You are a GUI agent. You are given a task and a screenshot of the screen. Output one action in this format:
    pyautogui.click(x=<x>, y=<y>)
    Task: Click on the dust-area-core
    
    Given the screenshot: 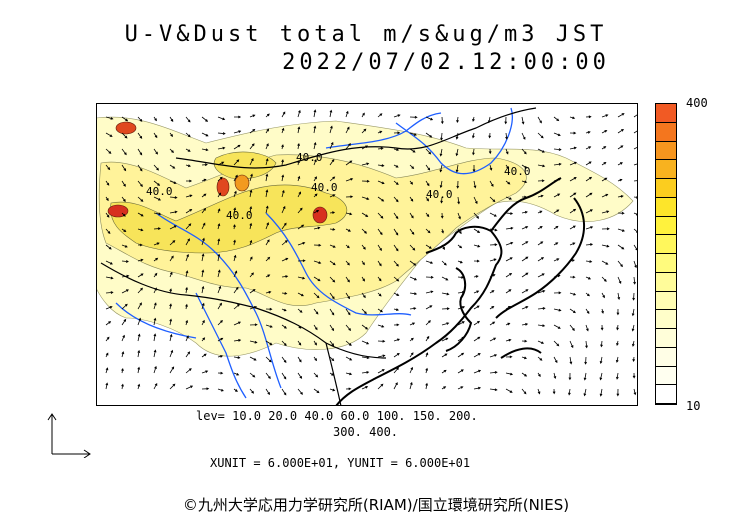 What is the action you would take?
    pyautogui.click(x=229, y=219)
    